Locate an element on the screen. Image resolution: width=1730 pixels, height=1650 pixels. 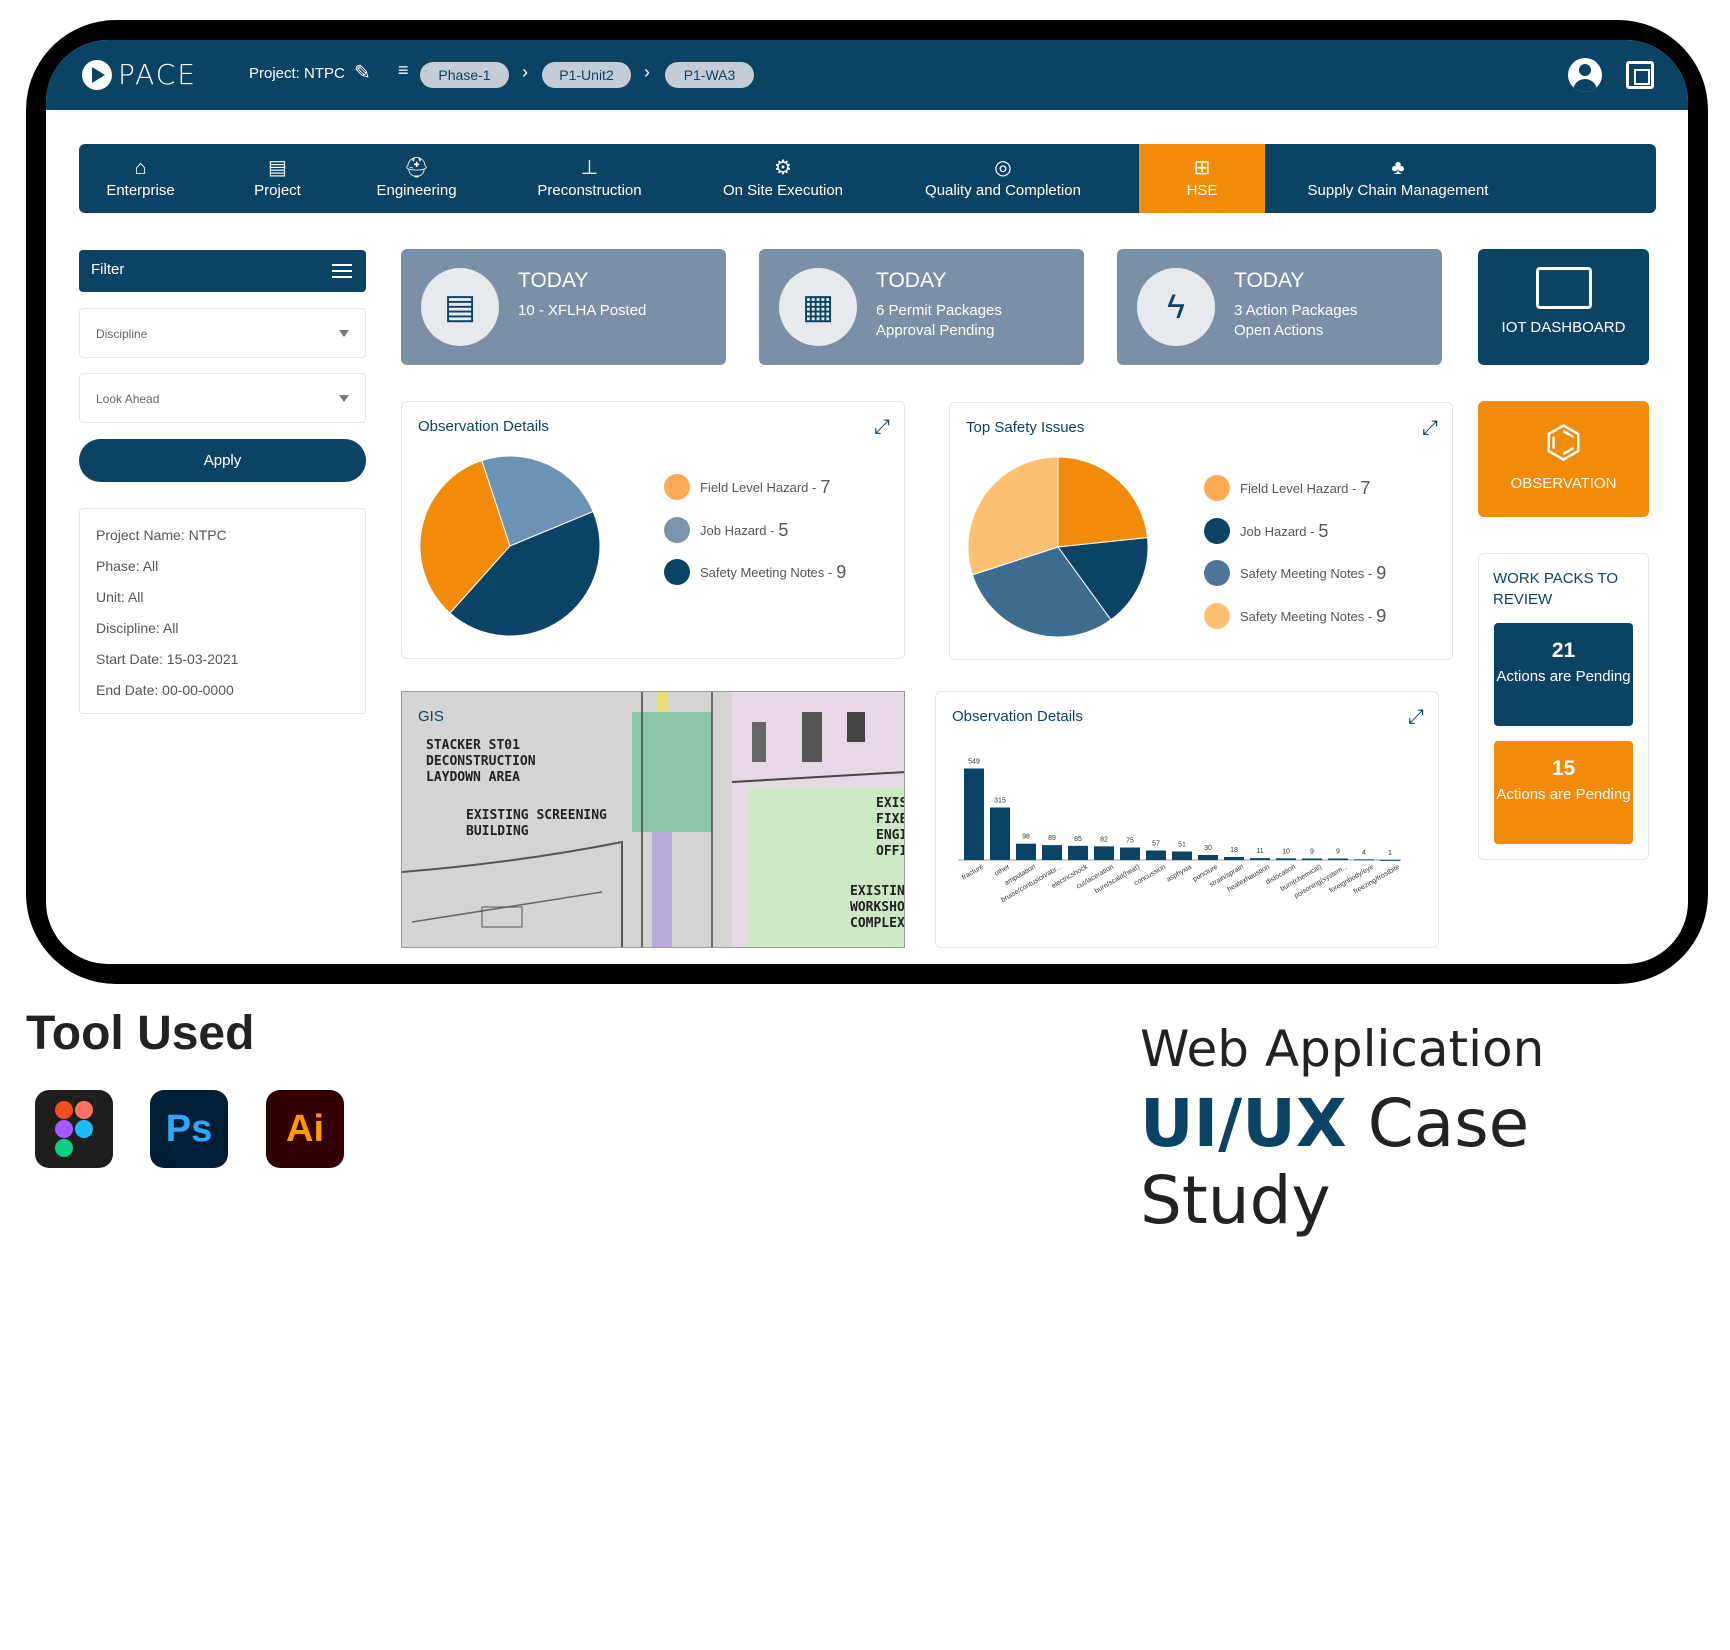
work-pack-pending-21: 21 Actions are Pending is located at coordinates (1563, 674).